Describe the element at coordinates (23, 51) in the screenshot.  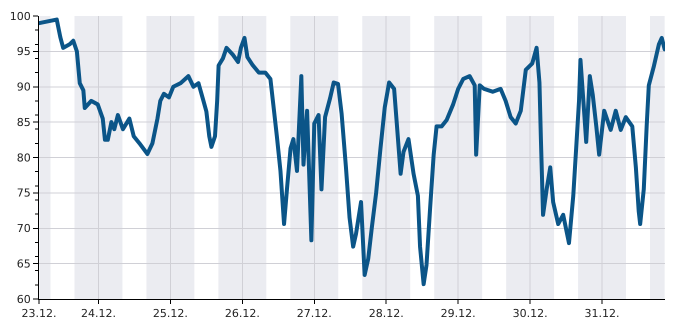
I see `y-tick-label: 95` at that location.